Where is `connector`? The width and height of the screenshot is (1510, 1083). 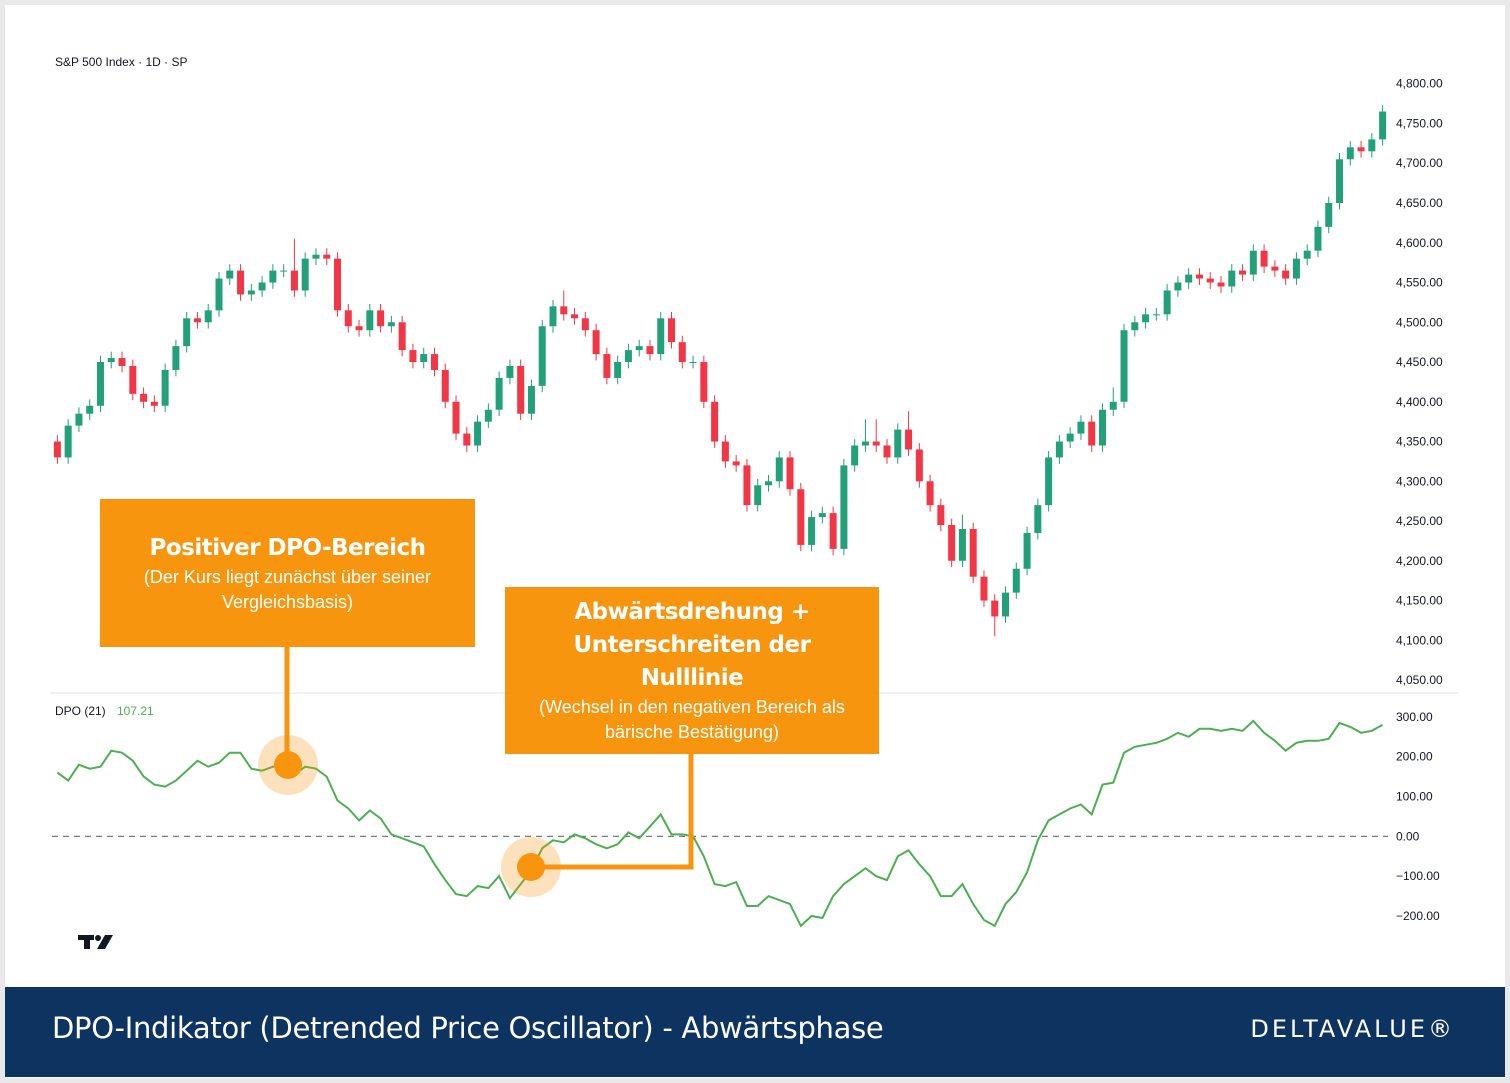
connector is located at coordinates (612, 812).